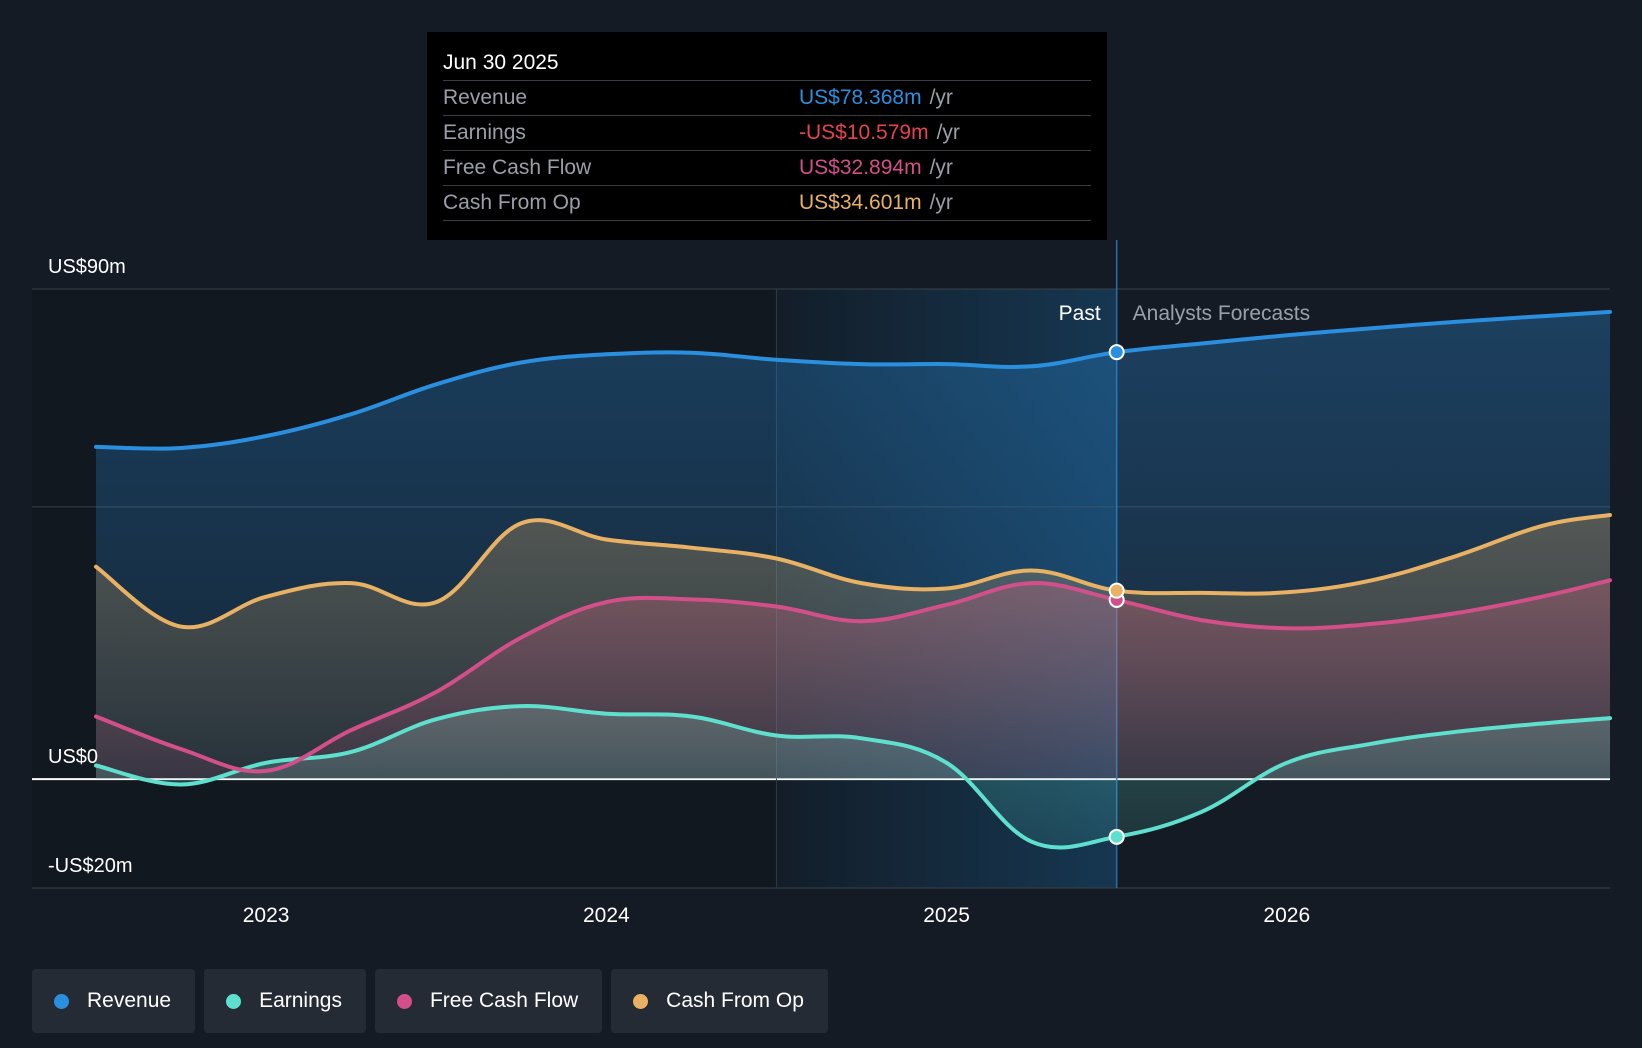 This screenshot has height=1048, width=1642. Describe the element at coordinates (853, 777) in the screenshot. I see `earnings-line` at that location.